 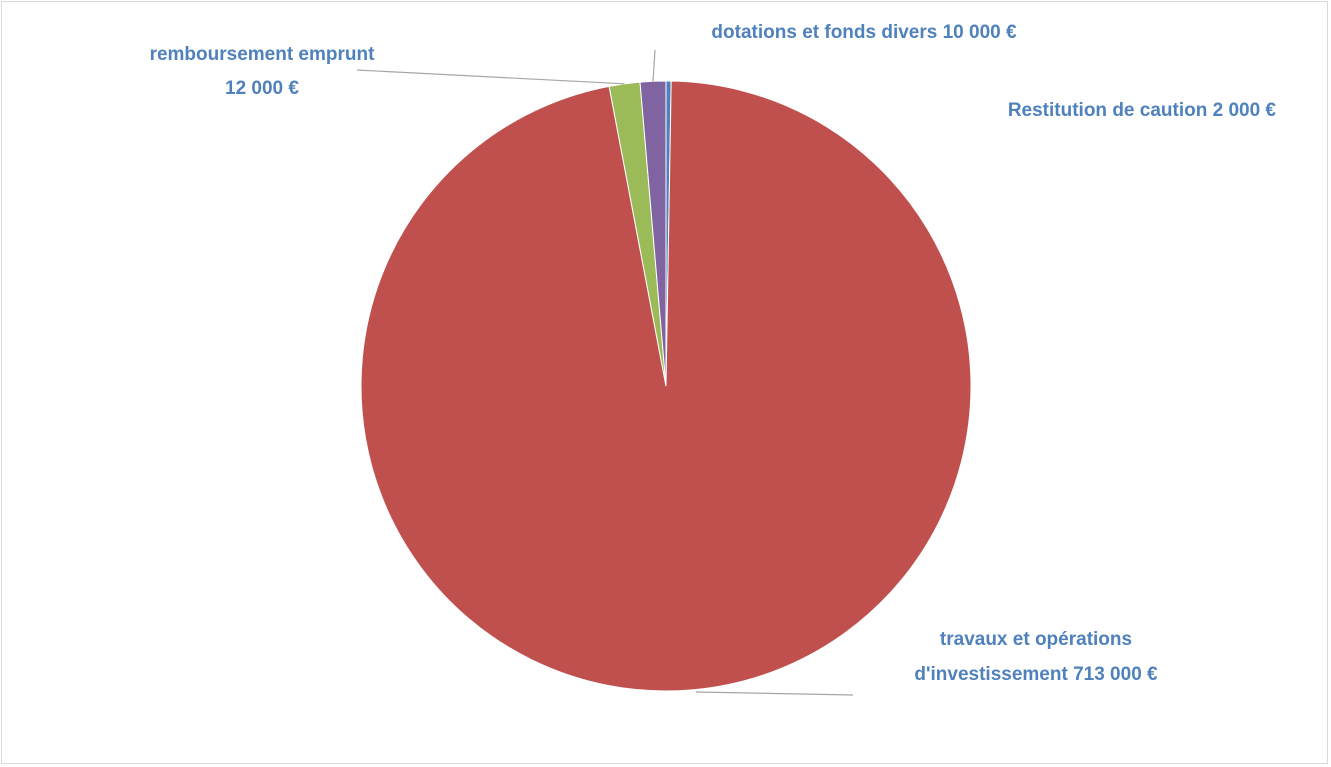 I want to click on leader-line-dotations, so click(x=654, y=65).